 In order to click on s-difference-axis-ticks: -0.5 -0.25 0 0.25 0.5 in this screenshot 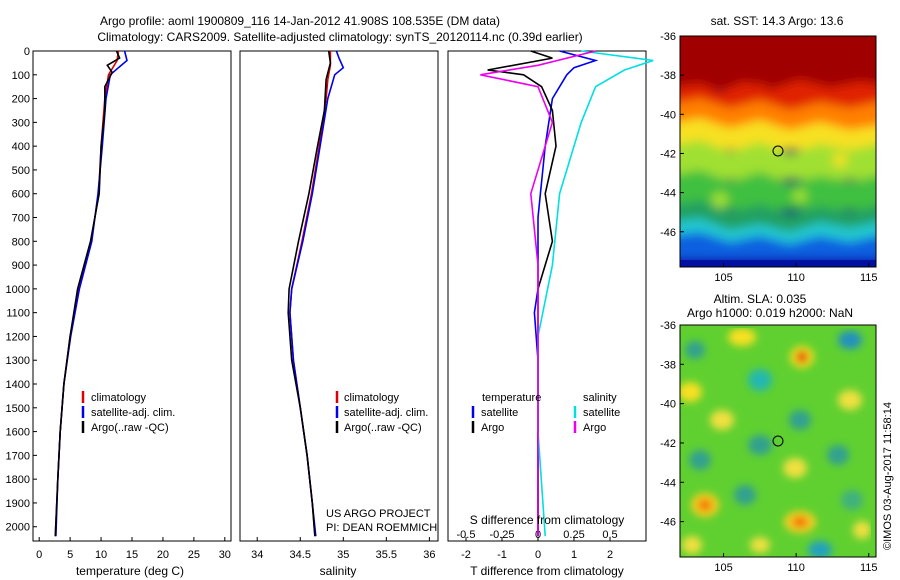, I will do `click(537, 535)`.